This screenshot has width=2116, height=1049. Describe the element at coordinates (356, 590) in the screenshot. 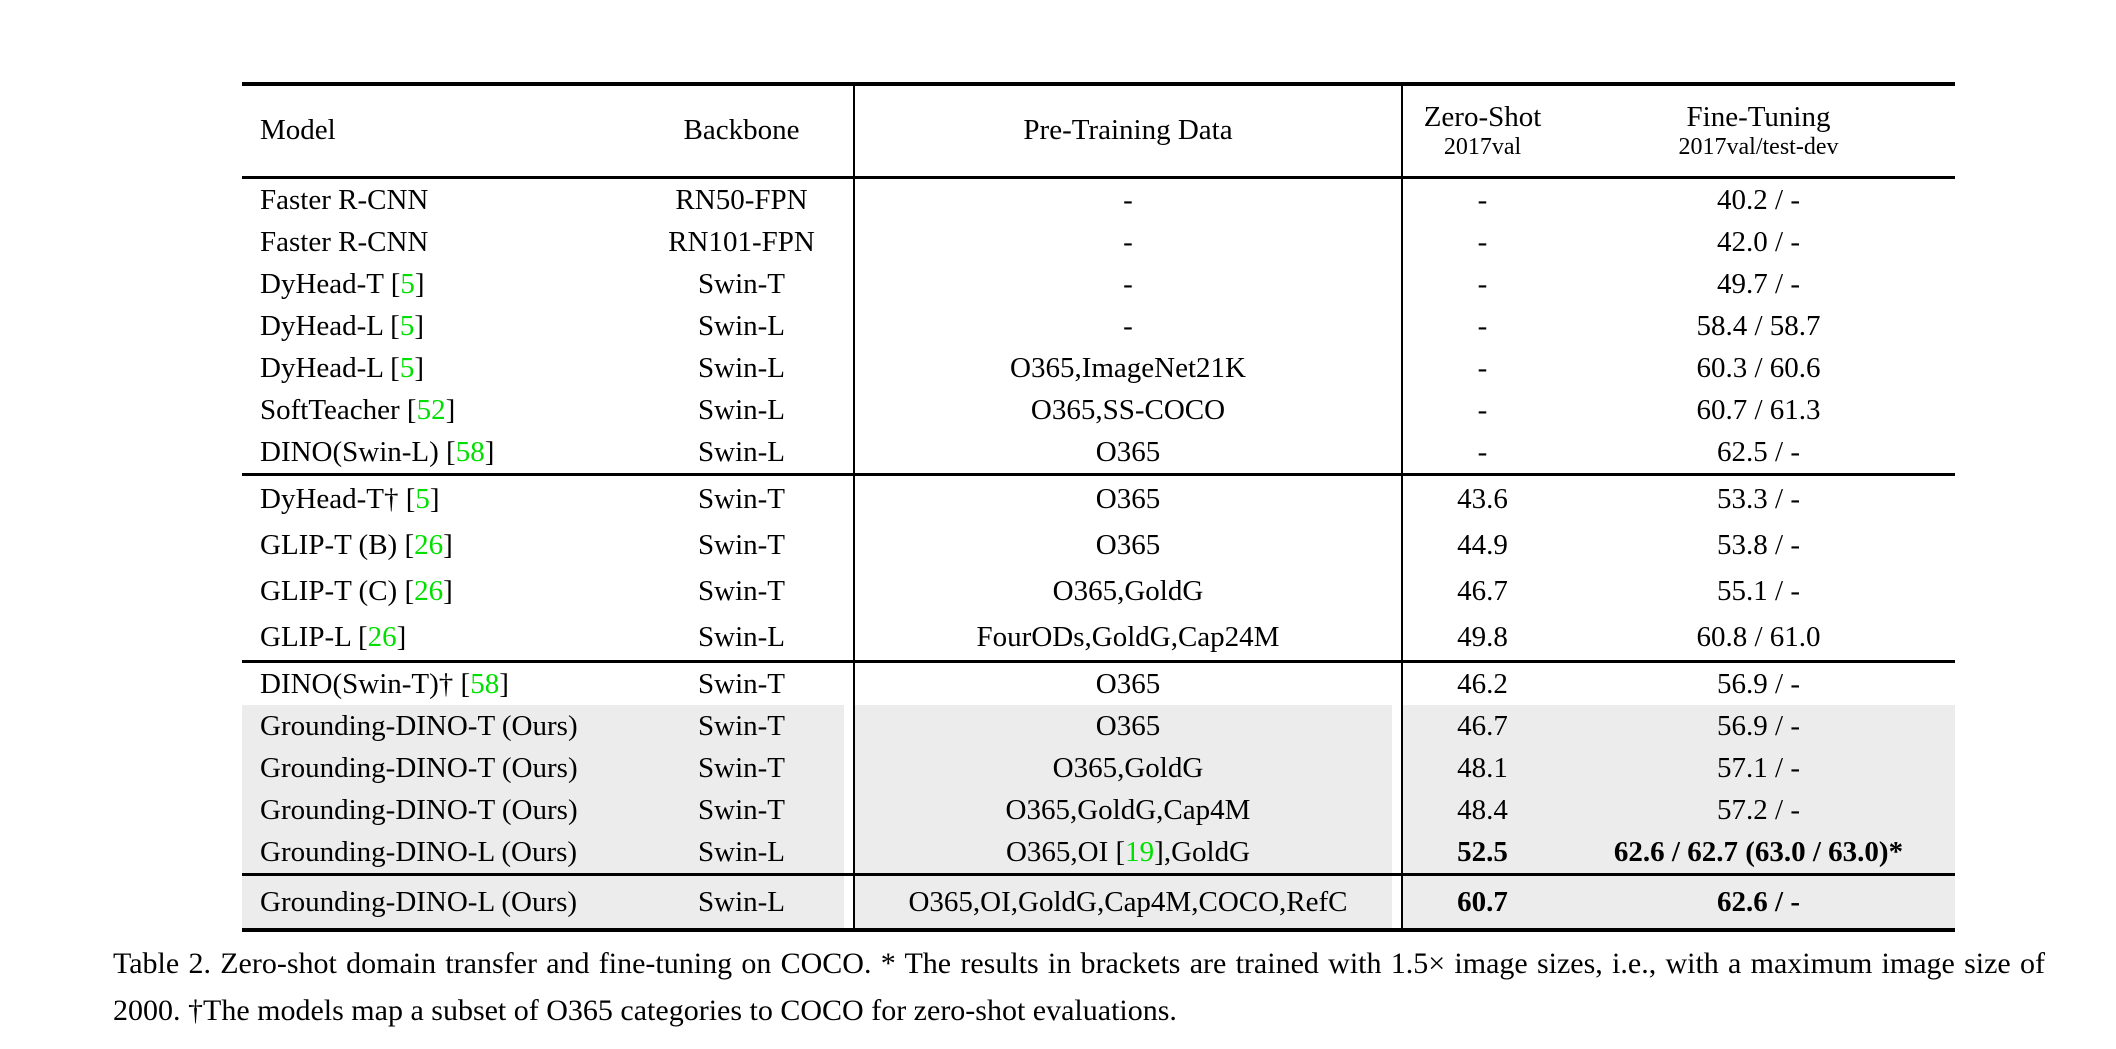

I see `cell-model: GLIP-T (C) [26]` at that location.